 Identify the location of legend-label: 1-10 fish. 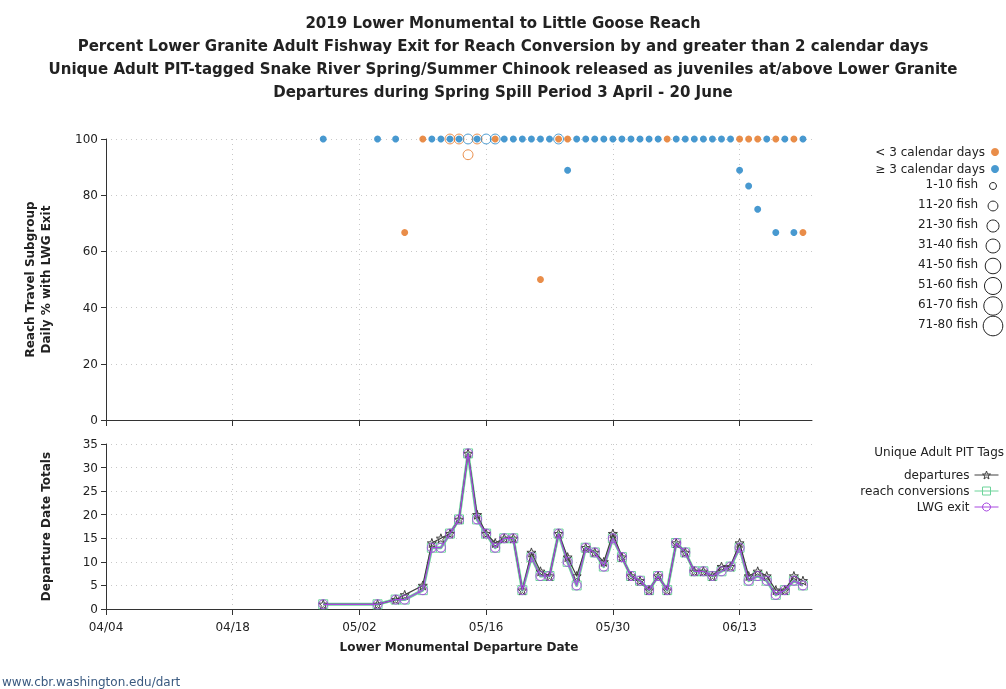
(951, 184).